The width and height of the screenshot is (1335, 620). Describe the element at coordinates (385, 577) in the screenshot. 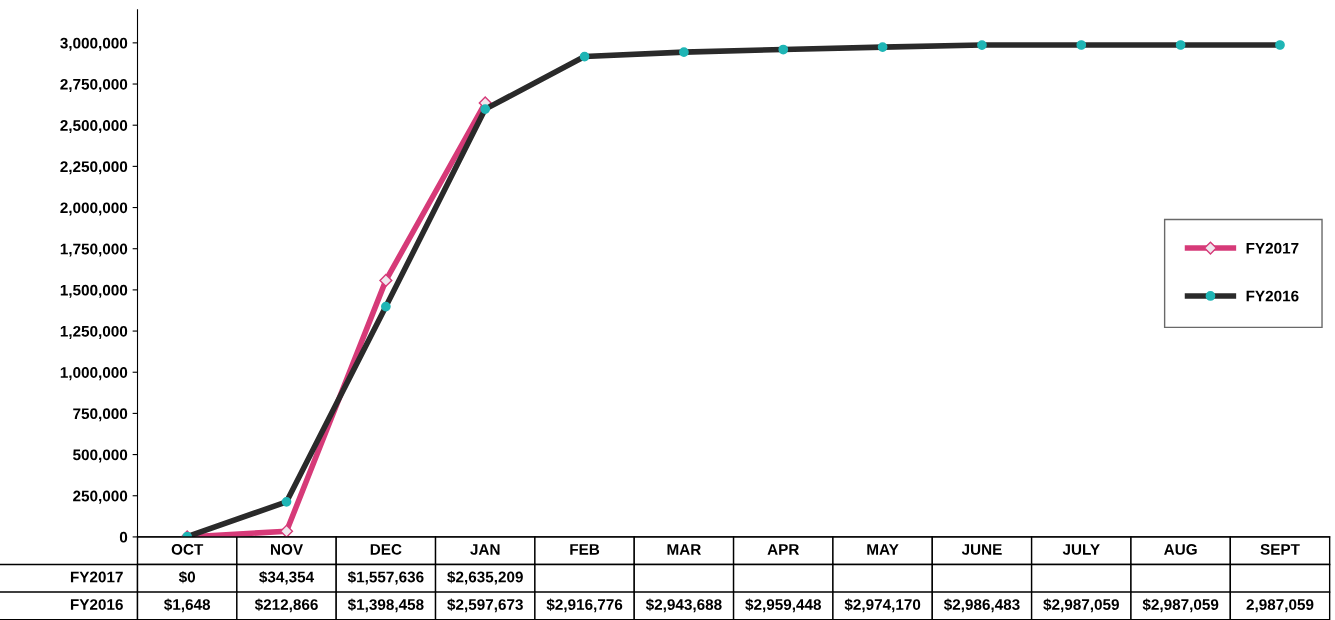

I see `data-label: $1,557,636` at that location.